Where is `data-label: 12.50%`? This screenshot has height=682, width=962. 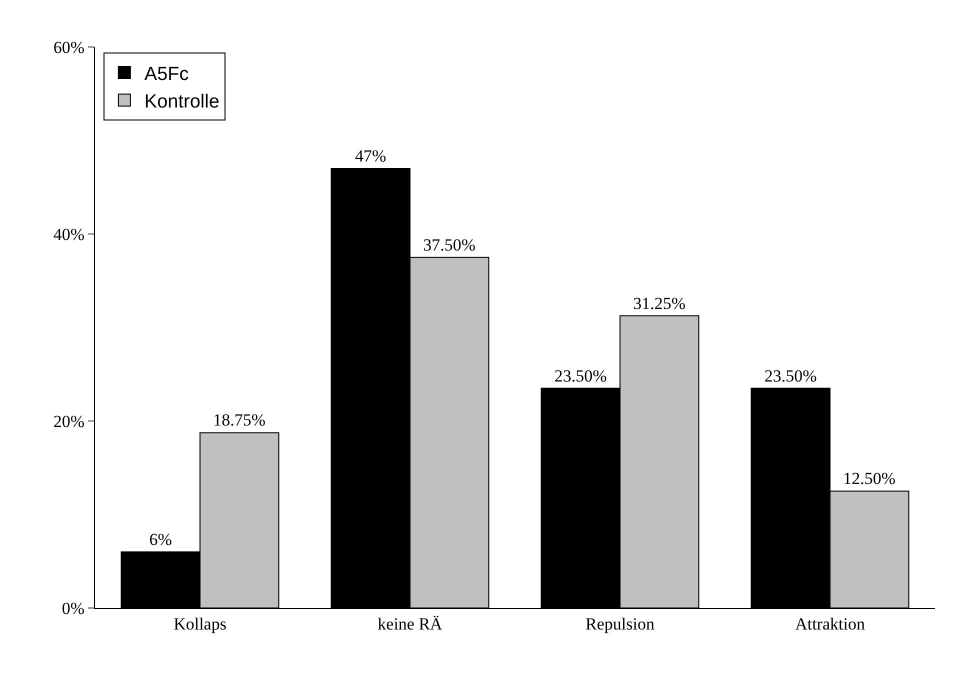
data-label: 12.50% is located at coordinates (869, 478).